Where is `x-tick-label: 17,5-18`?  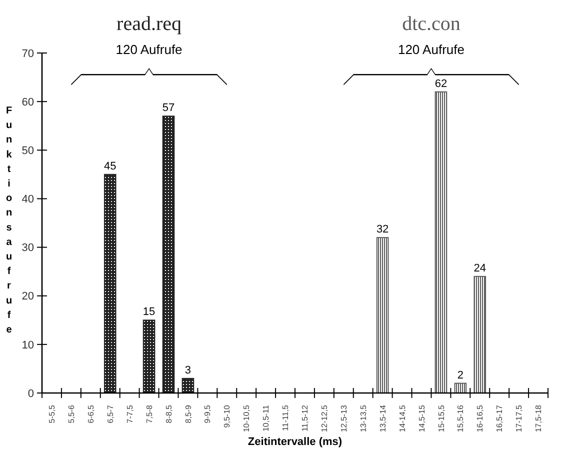 x-tick-label: 17,5-18 is located at coordinates (539, 418).